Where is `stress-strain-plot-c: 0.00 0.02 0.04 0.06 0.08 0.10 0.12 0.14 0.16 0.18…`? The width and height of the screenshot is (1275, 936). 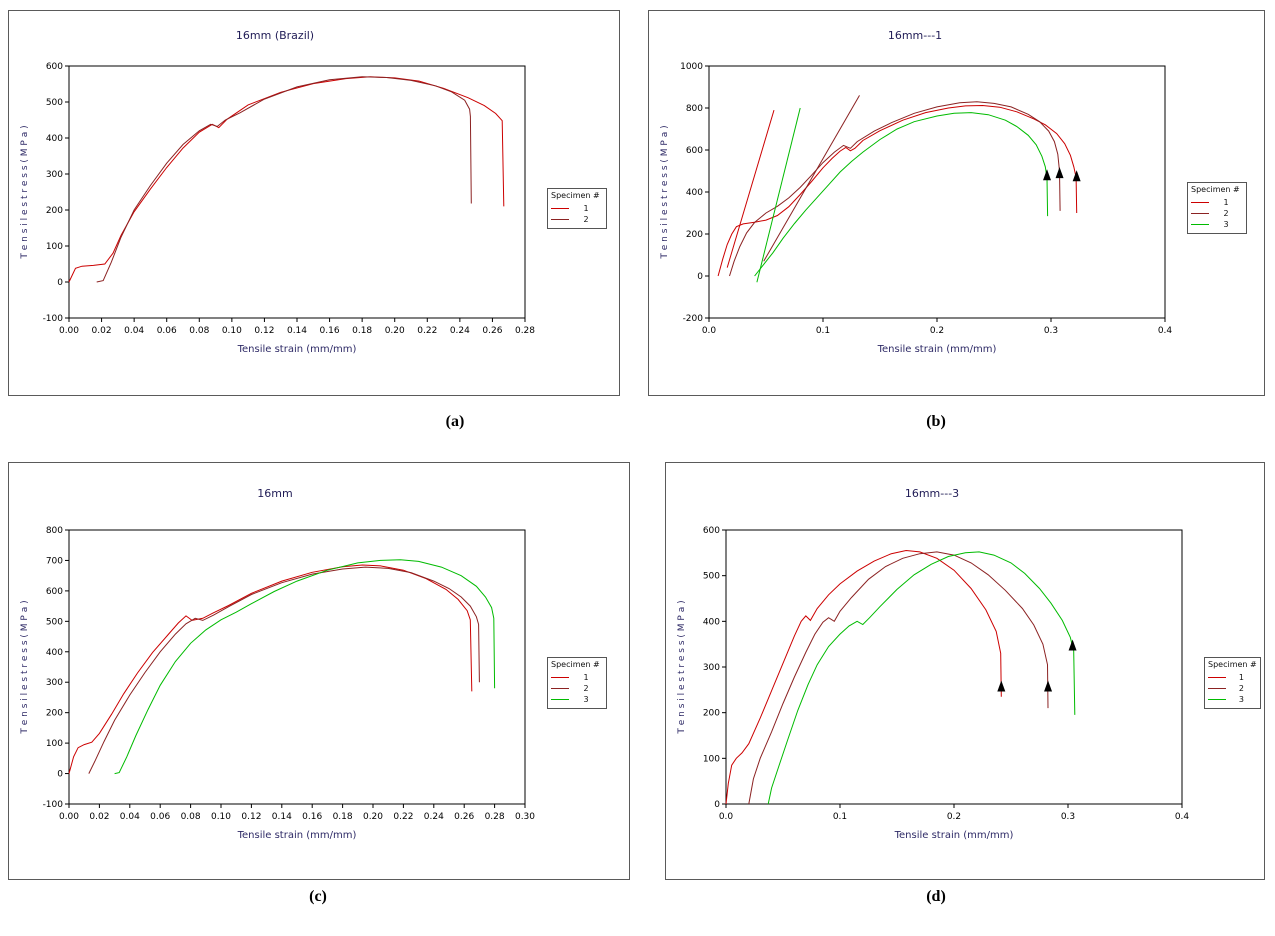 stress-strain-plot-c: 0.00 0.02 0.04 0.06 0.08 0.10 0.12 0.14 0.16 0.18… is located at coordinates (277, 683).